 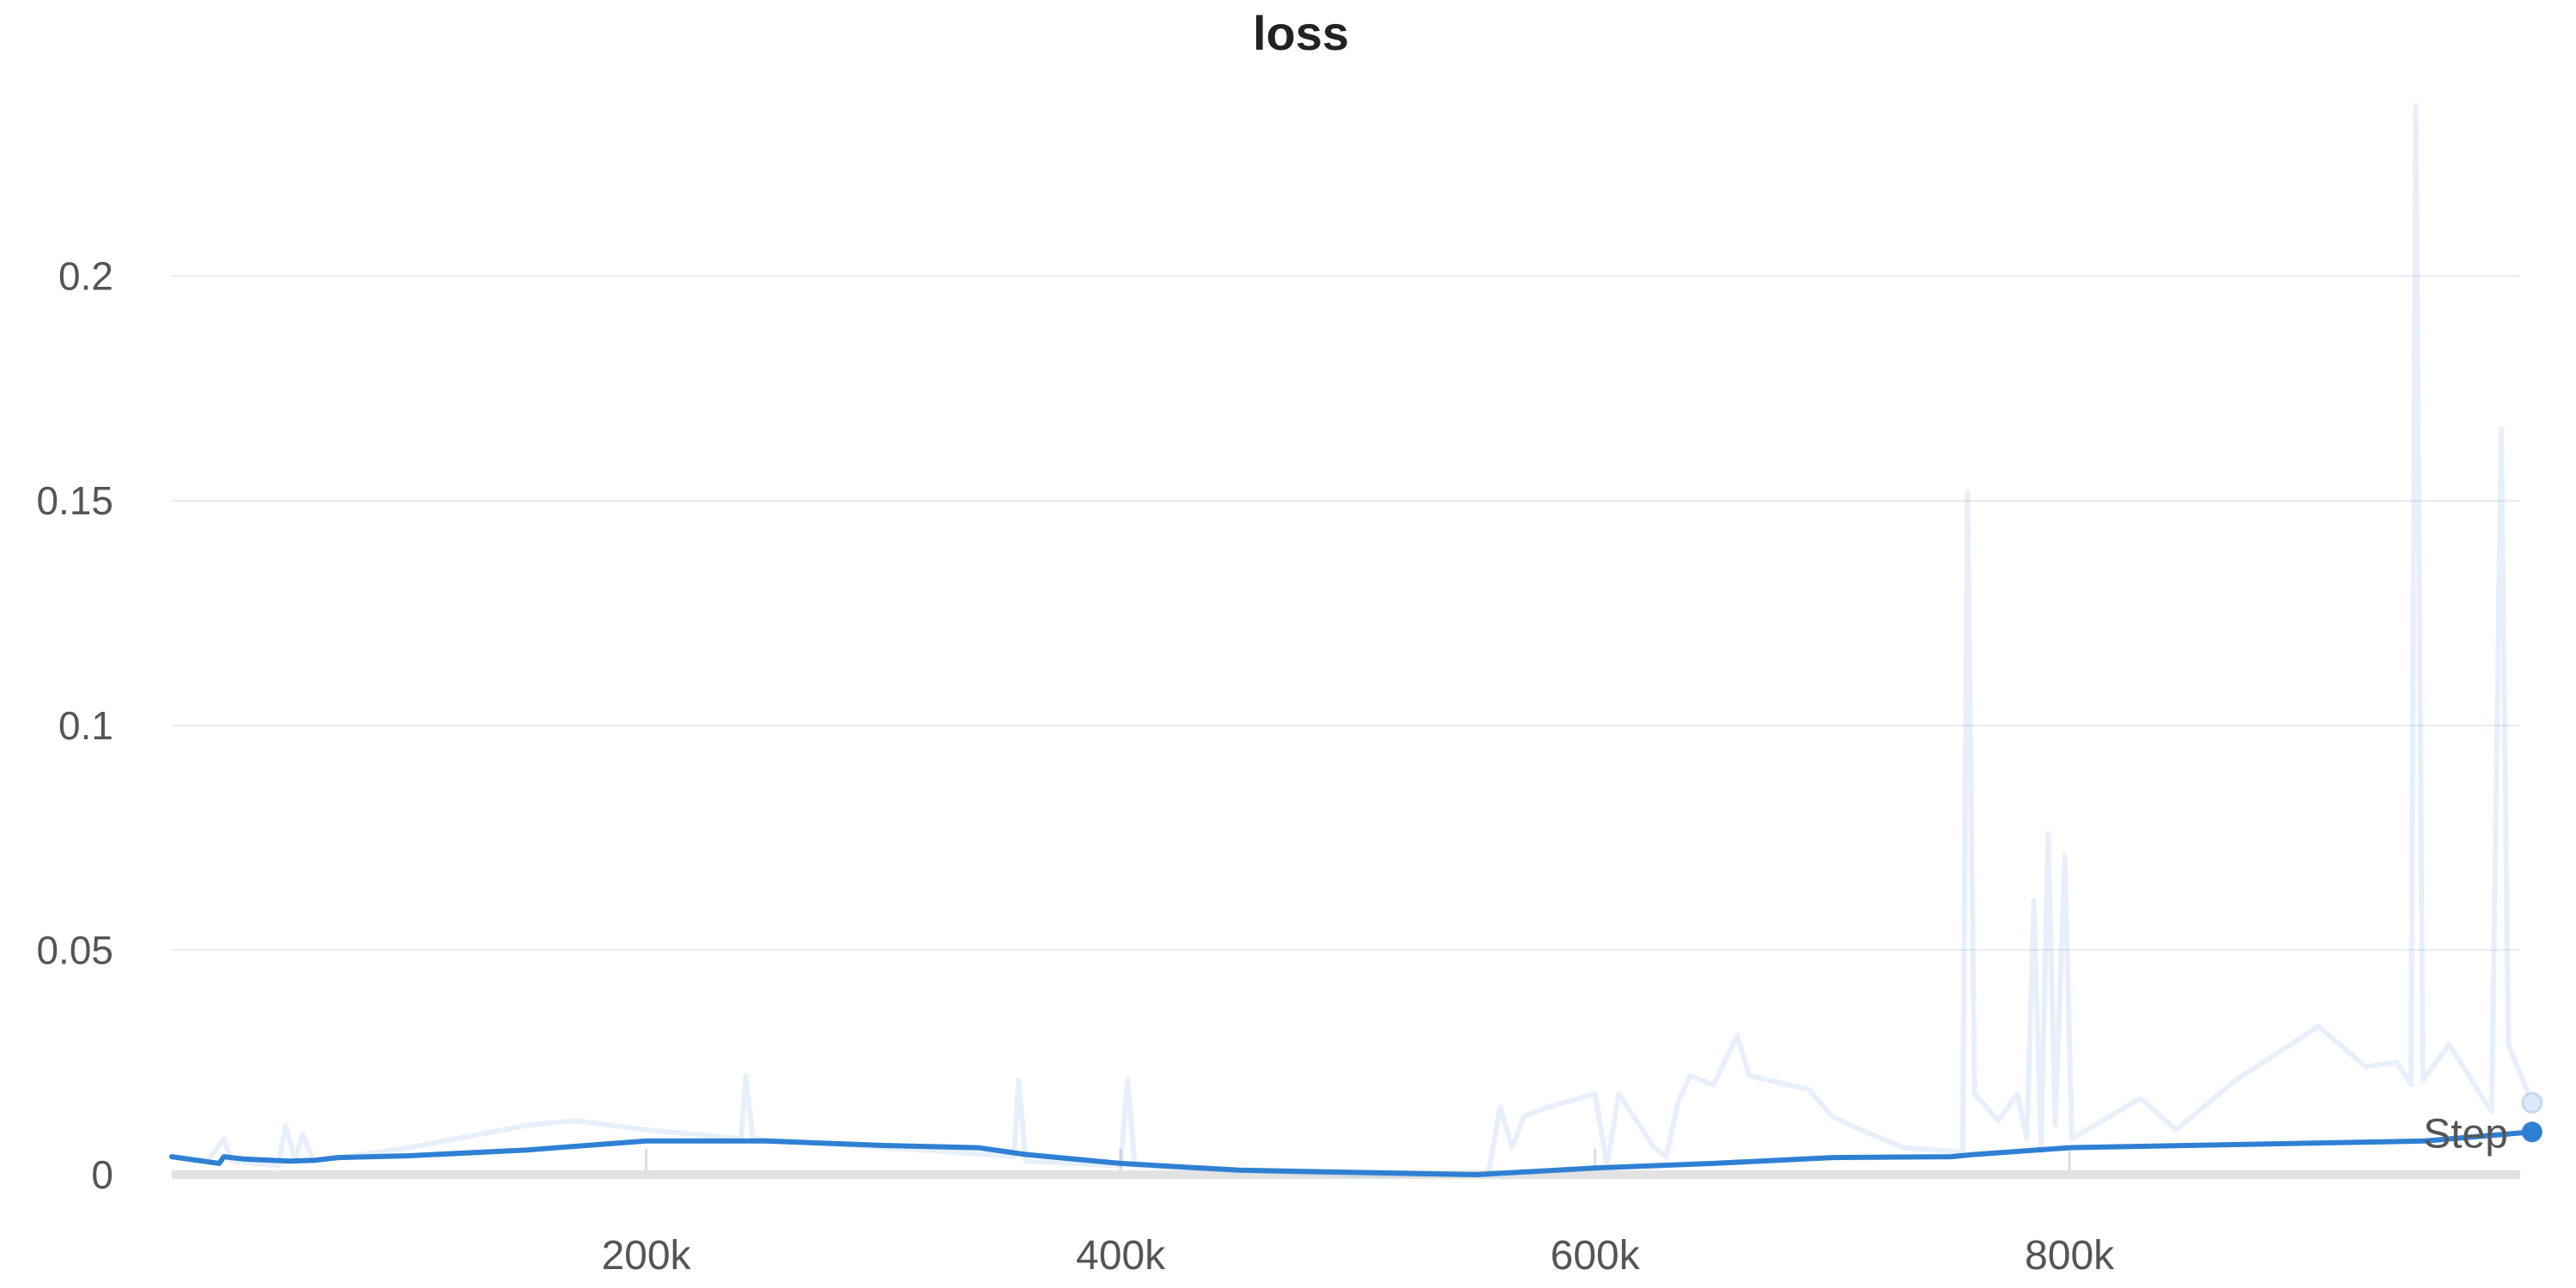 What do you see at coordinates (85, 276) in the screenshot?
I see `y-tick-label: 0.2` at bounding box center [85, 276].